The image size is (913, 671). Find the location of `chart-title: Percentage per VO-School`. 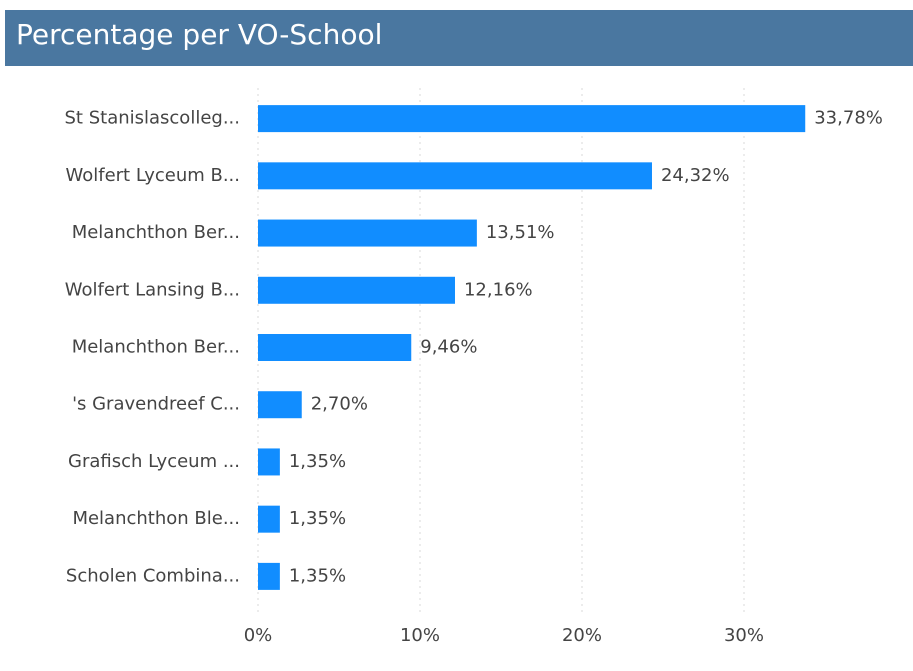

chart-title: Percentage per VO-School is located at coordinates (199, 34).